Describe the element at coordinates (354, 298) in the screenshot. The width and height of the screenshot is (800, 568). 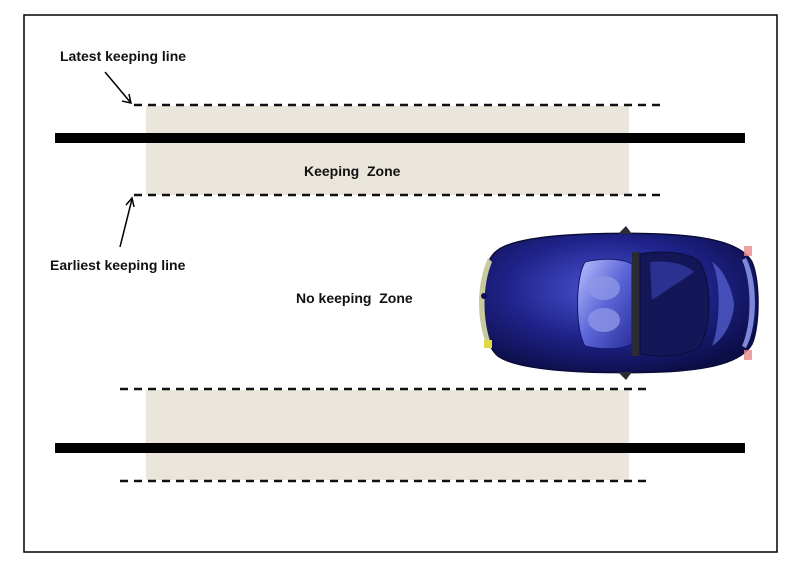
I see `no-keeping-zone-label: No keeping Zone` at that location.